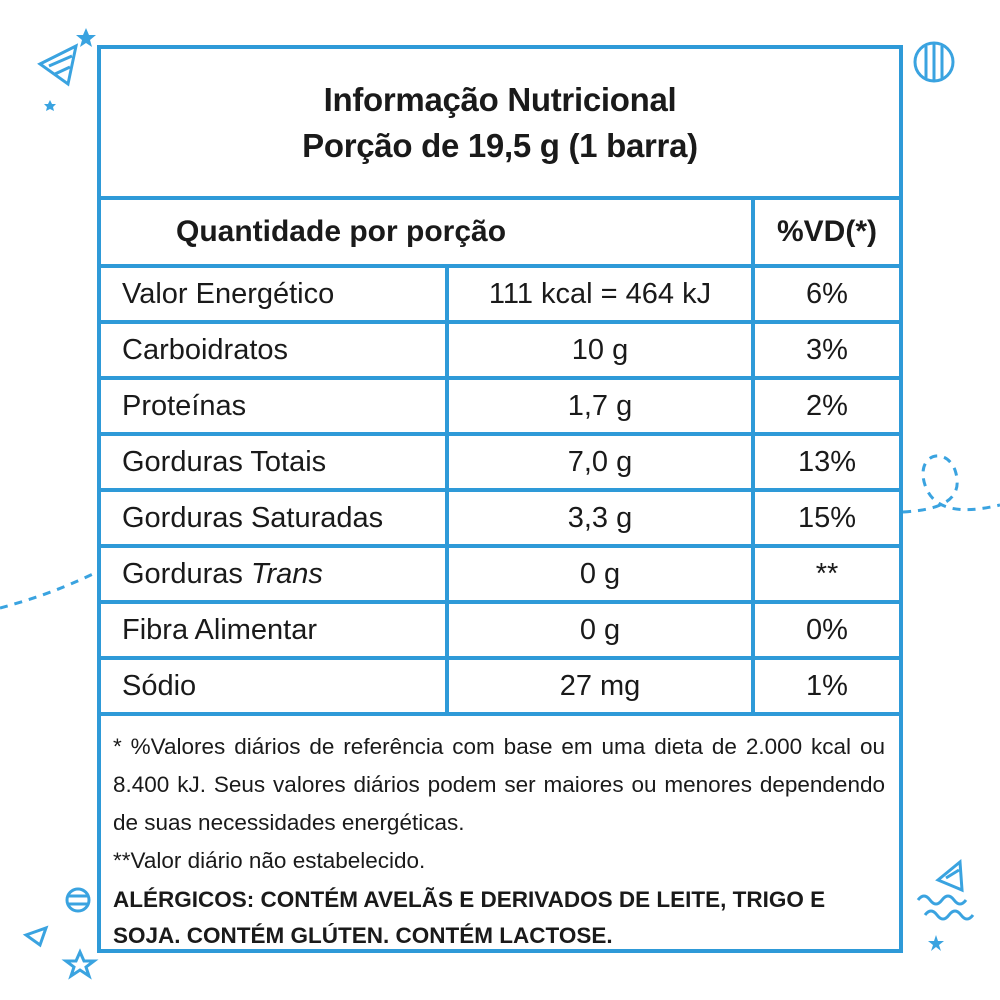  I want to click on table-row: Gorduras Saturadas 3,3 g 15%, so click(500, 520).